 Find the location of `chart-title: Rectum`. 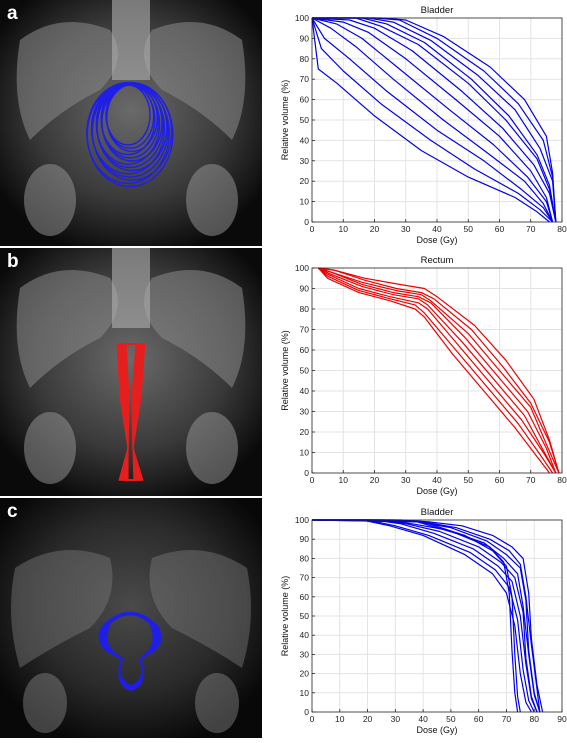

chart-title: Rectum is located at coordinates (437, 260).